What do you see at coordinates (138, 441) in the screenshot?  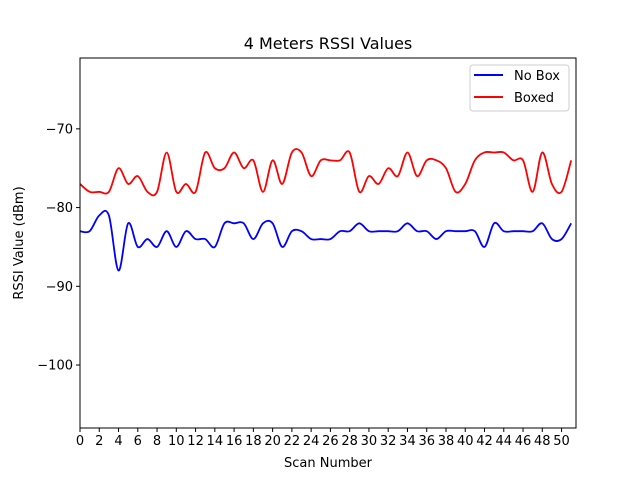 I see `x-tick-label: 6` at bounding box center [138, 441].